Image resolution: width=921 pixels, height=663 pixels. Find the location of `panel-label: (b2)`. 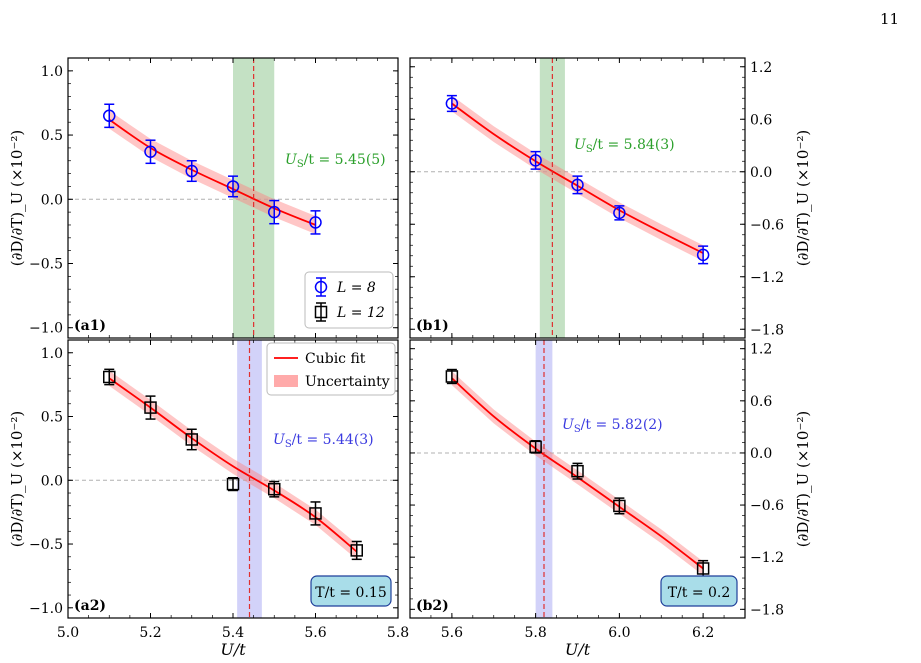

panel-label: (b2) is located at coordinates (432, 606).